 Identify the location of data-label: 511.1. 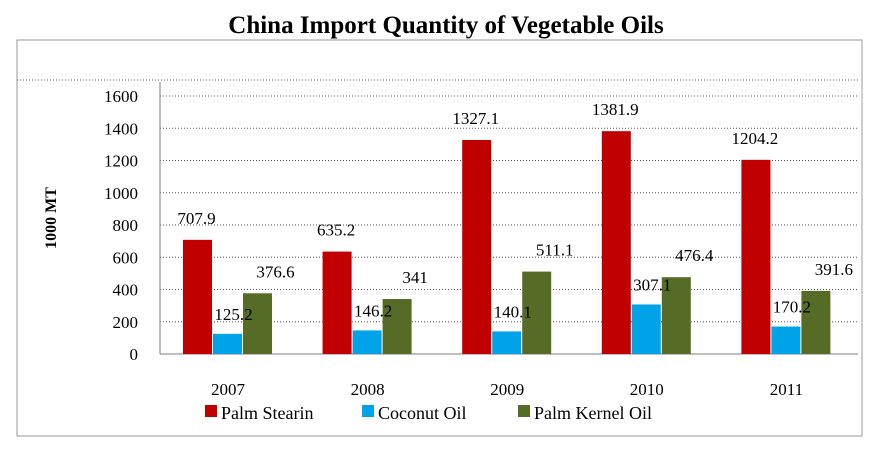
(555, 250).